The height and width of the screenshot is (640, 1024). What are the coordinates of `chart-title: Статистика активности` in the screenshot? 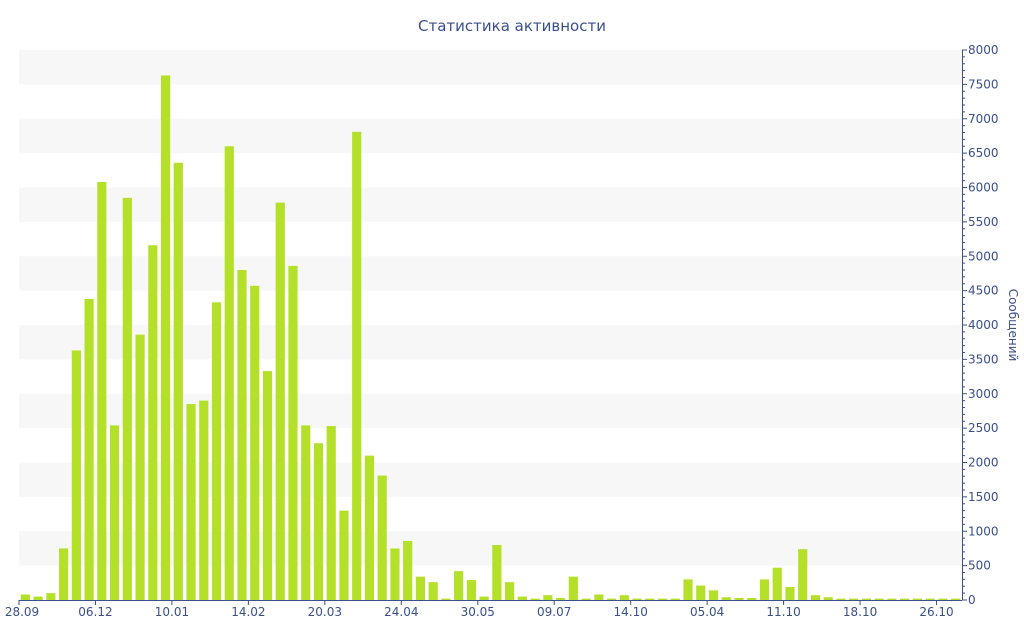 It's located at (512, 26).